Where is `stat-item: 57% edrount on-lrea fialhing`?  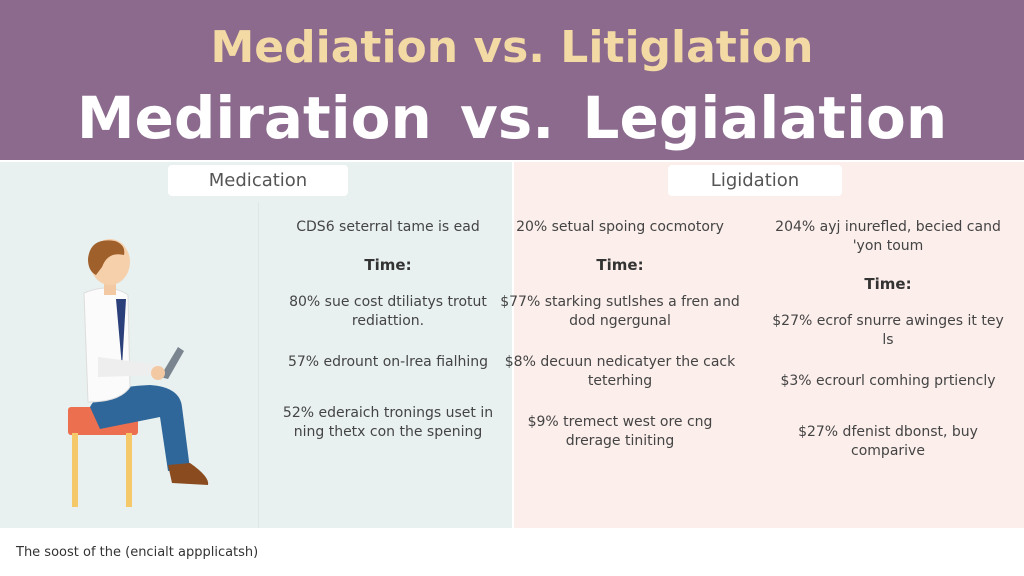
stat-item: 57% edrount on-lrea fialhing is located at coordinates (388, 362).